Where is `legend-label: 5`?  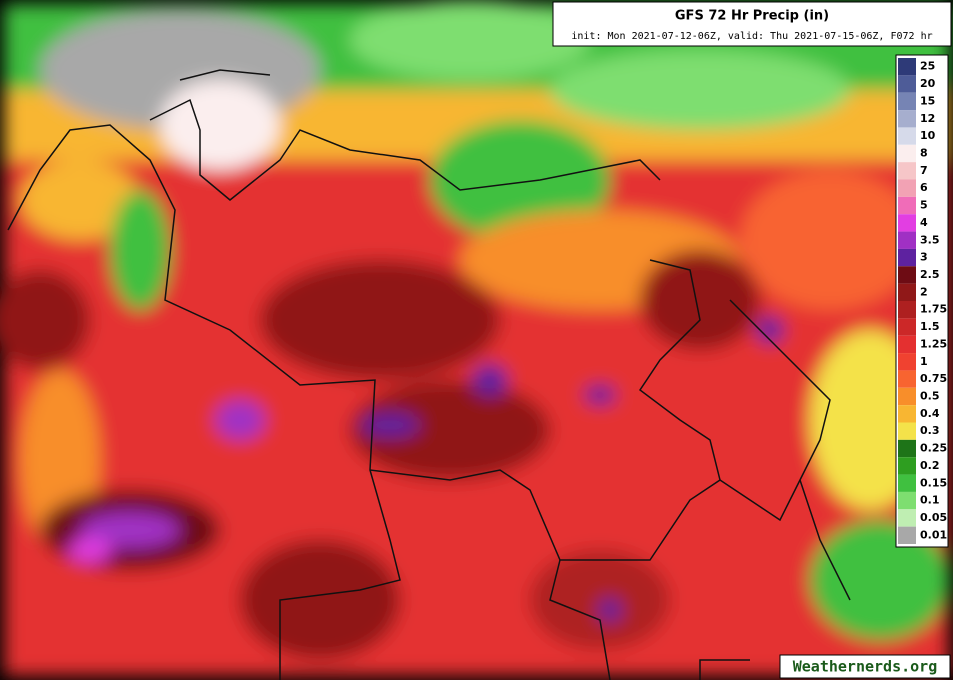
legend-label: 5 is located at coordinates (924, 205).